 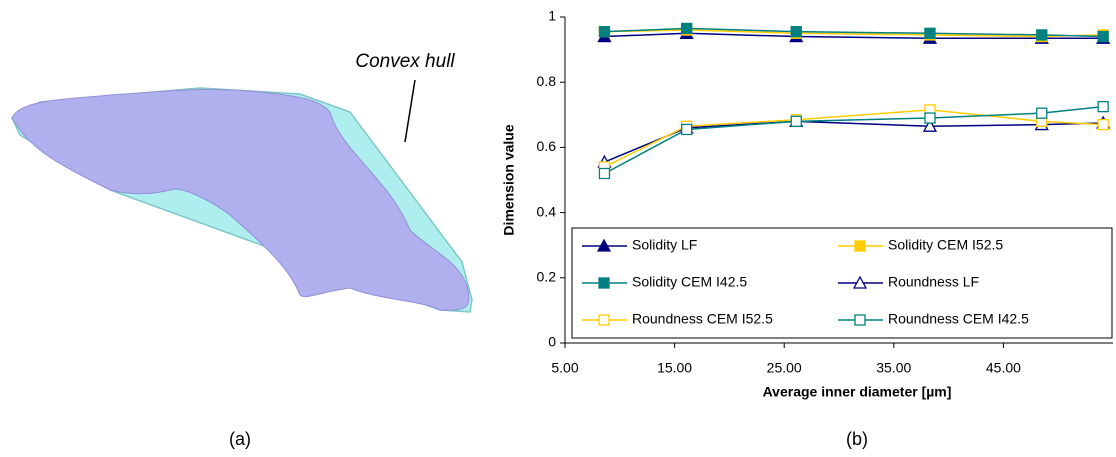 What do you see at coordinates (857, 439) in the screenshot?
I see `caption: (b)` at bounding box center [857, 439].